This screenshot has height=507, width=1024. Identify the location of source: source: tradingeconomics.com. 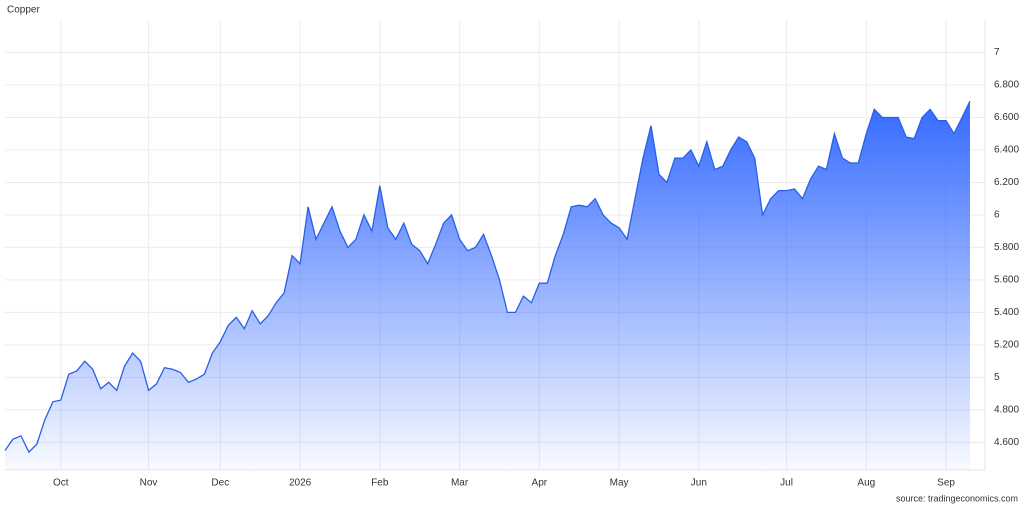
(957, 498).